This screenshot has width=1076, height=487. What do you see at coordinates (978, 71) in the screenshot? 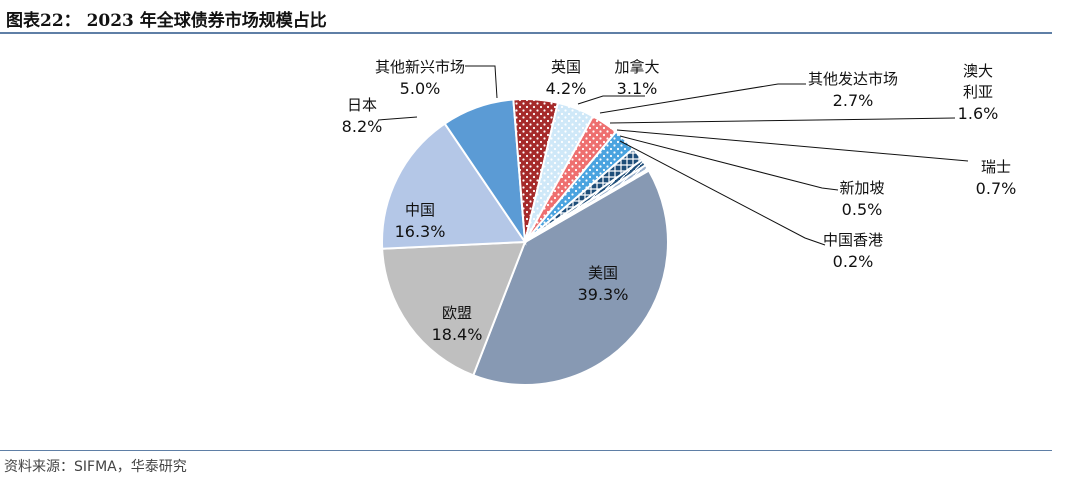
I see `slice-name-label: 澳大` at bounding box center [978, 71].